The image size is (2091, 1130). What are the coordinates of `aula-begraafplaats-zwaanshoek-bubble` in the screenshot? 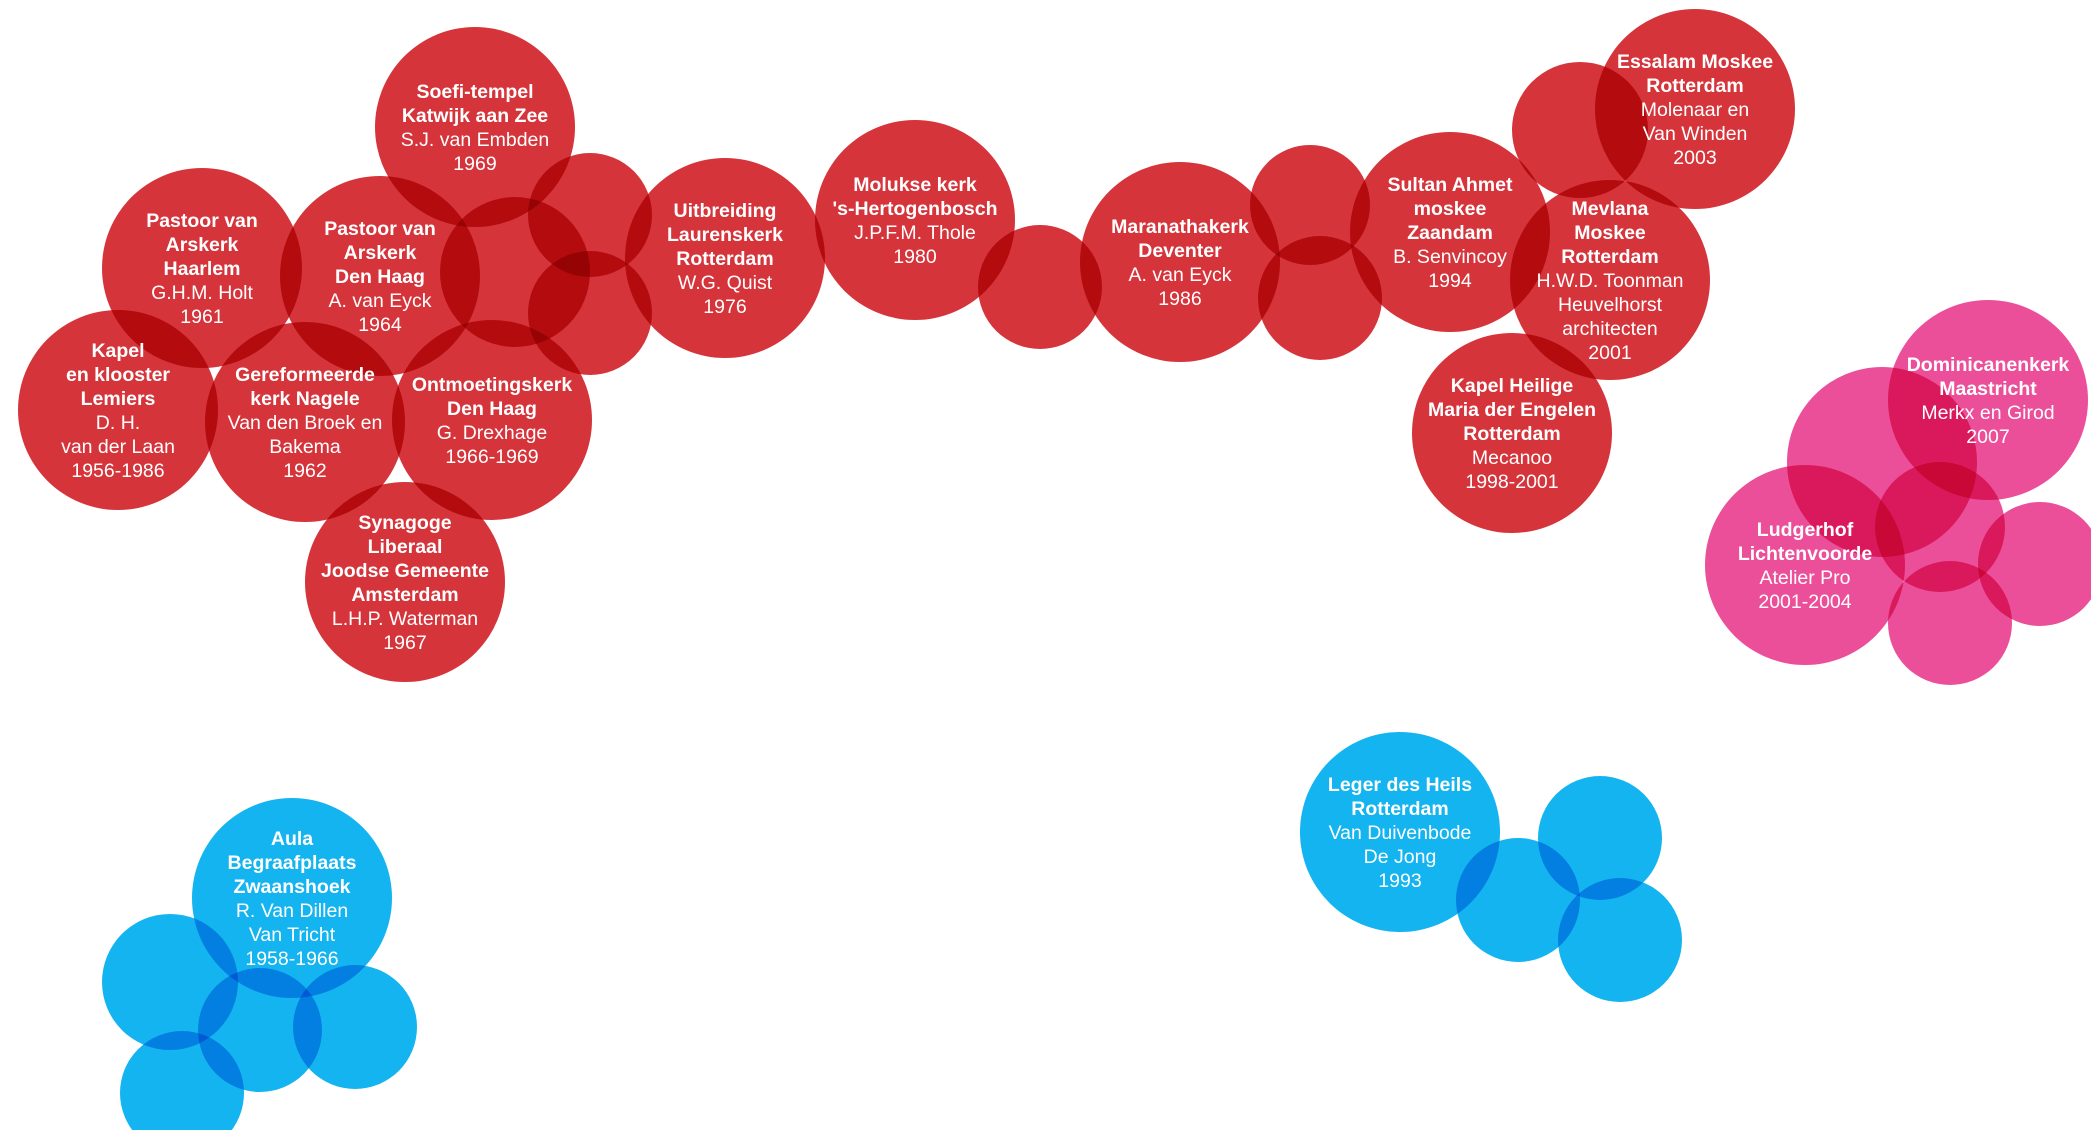 It's located at (292, 898).